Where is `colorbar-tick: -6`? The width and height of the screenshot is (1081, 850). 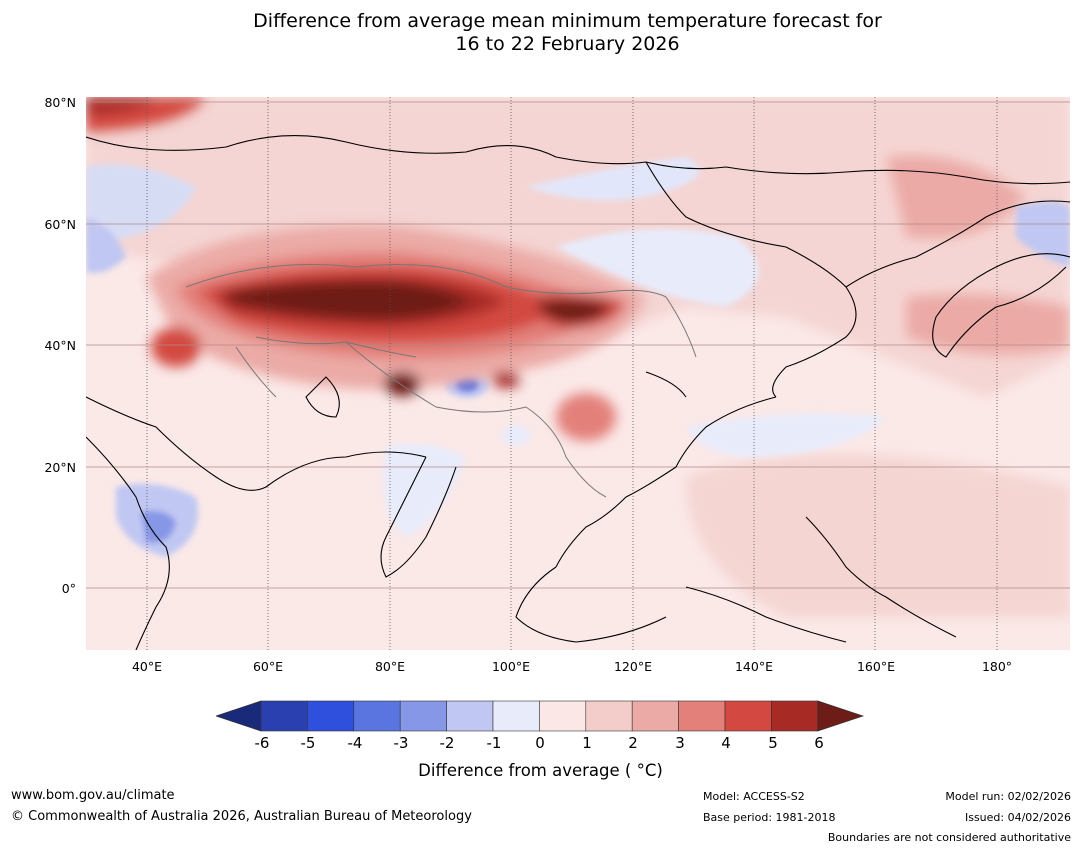 colorbar-tick: -6 is located at coordinates (262, 743).